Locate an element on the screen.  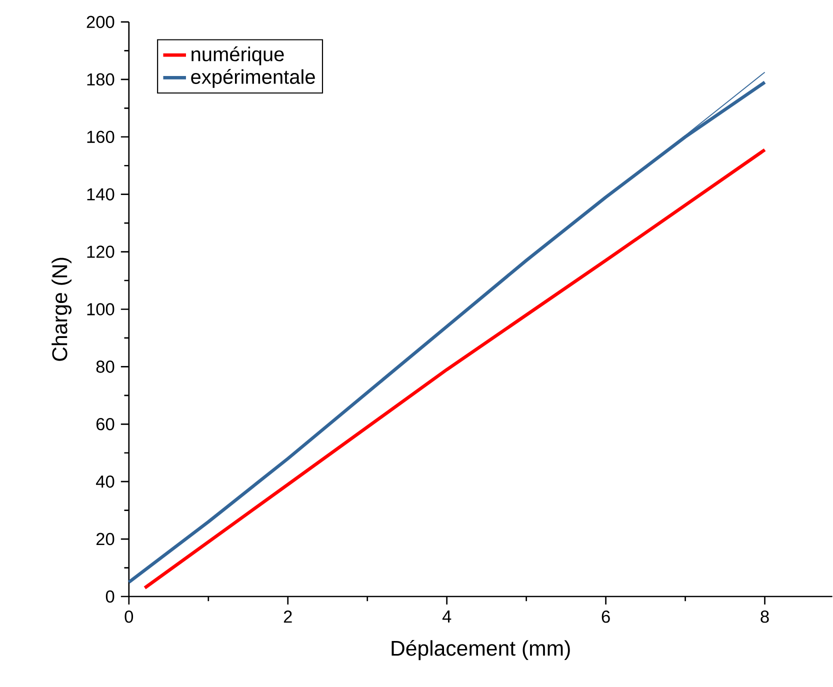
y-tick-label: 160 is located at coordinates (100, 136).